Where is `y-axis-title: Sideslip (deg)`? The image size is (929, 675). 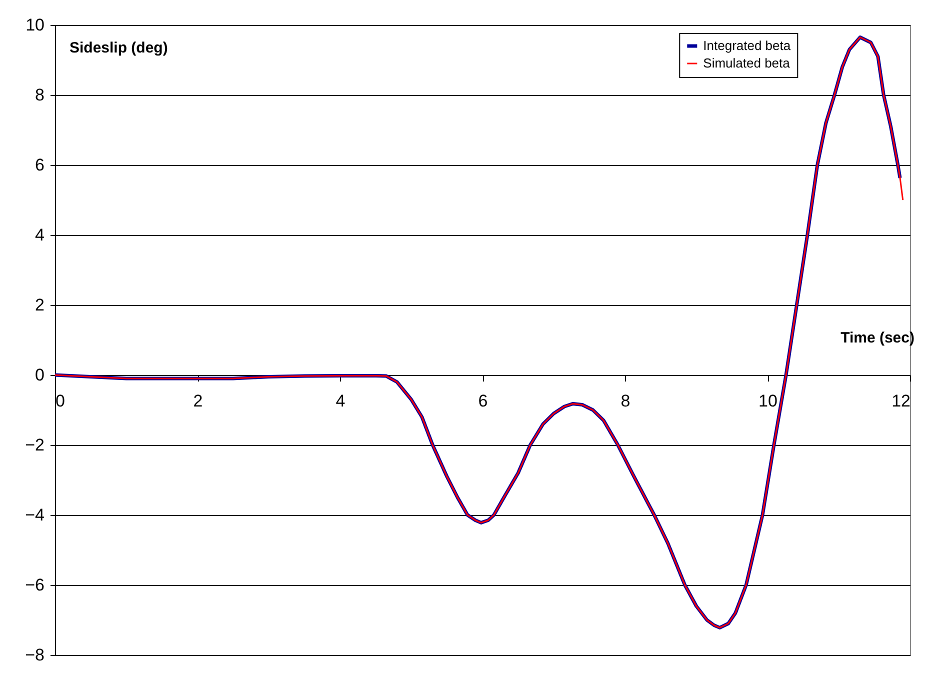
y-axis-title: Sideslip (deg) is located at coordinates (119, 48).